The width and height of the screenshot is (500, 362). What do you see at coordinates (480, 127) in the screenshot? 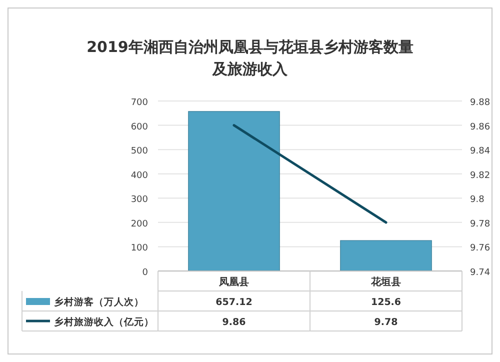
I see `y2-tick-label: 9.86` at bounding box center [480, 127].